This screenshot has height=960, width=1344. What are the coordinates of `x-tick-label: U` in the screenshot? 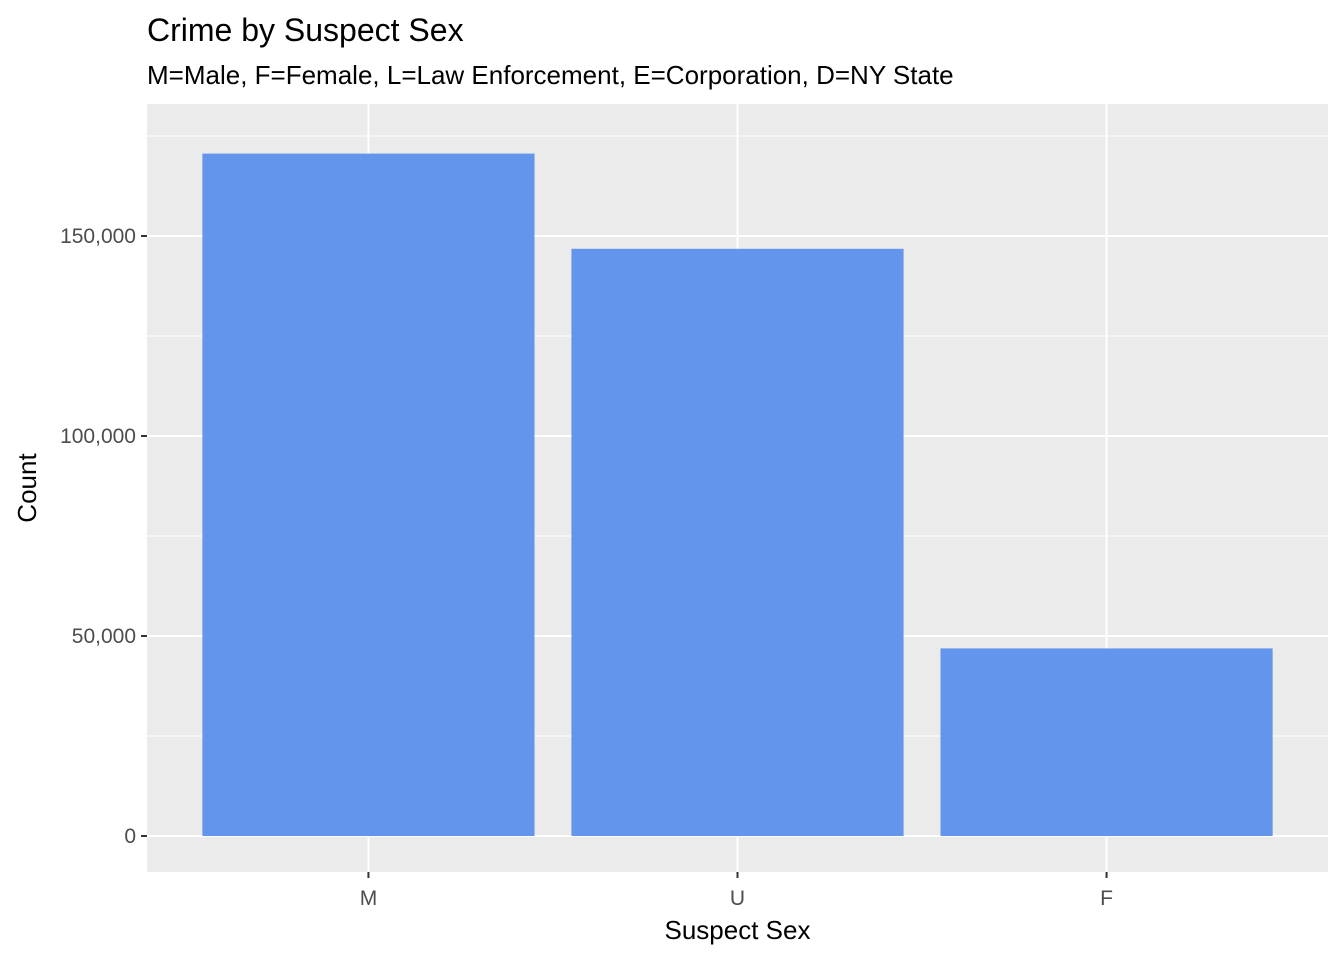 It's located at (737, 898).